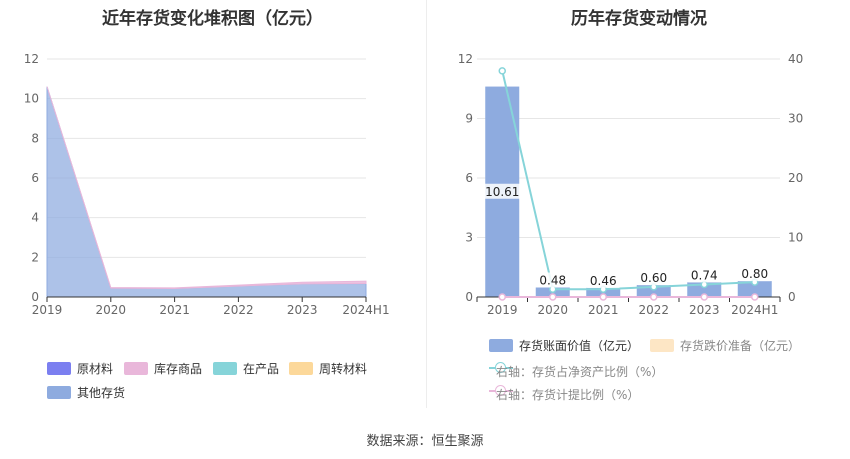 This screenshot has height=459, width=850. I want to click on chart-divider, so click(426, 204).